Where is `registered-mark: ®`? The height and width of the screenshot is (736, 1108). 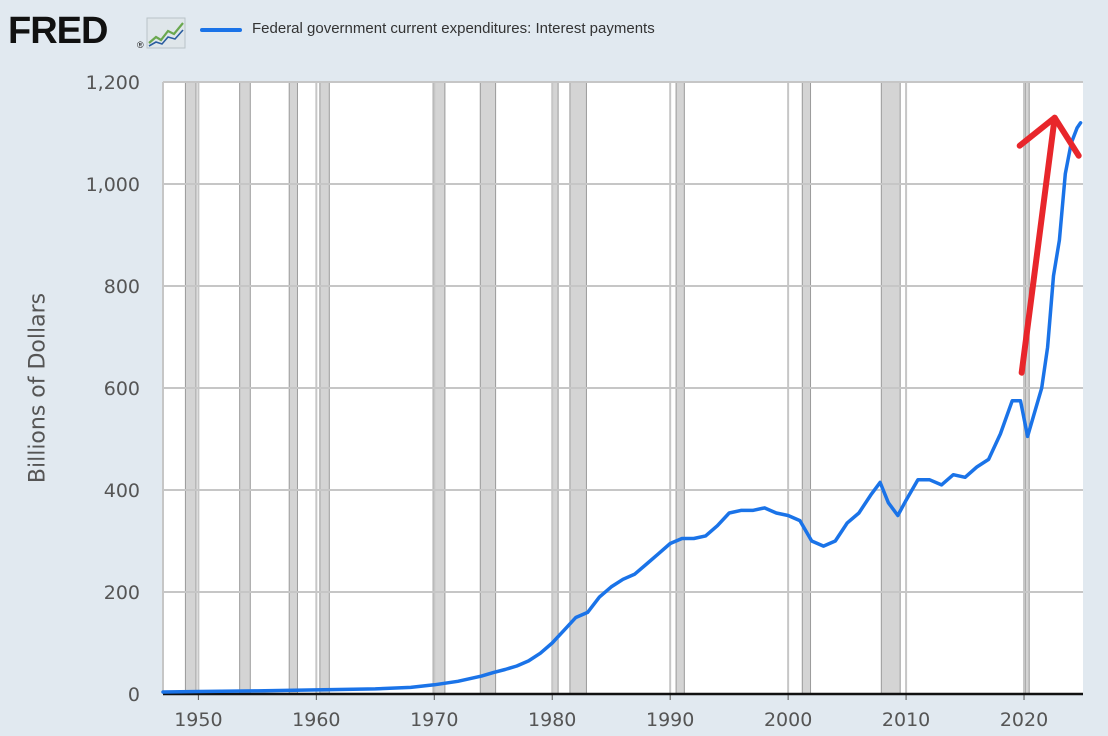
registered-mark: ® is located at coordinates (140, 45).